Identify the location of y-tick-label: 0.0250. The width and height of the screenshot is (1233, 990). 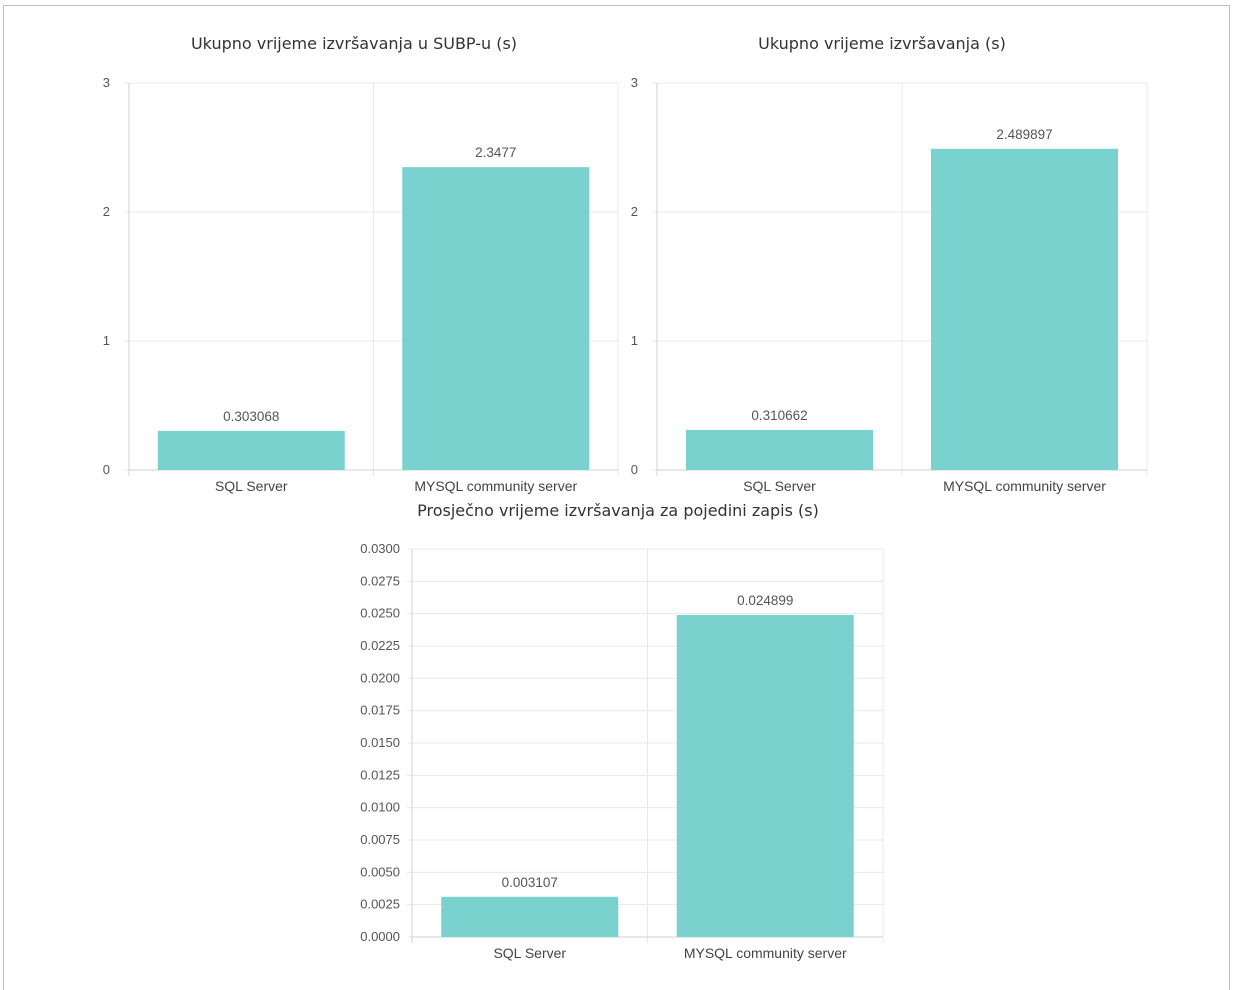
(380, 613).